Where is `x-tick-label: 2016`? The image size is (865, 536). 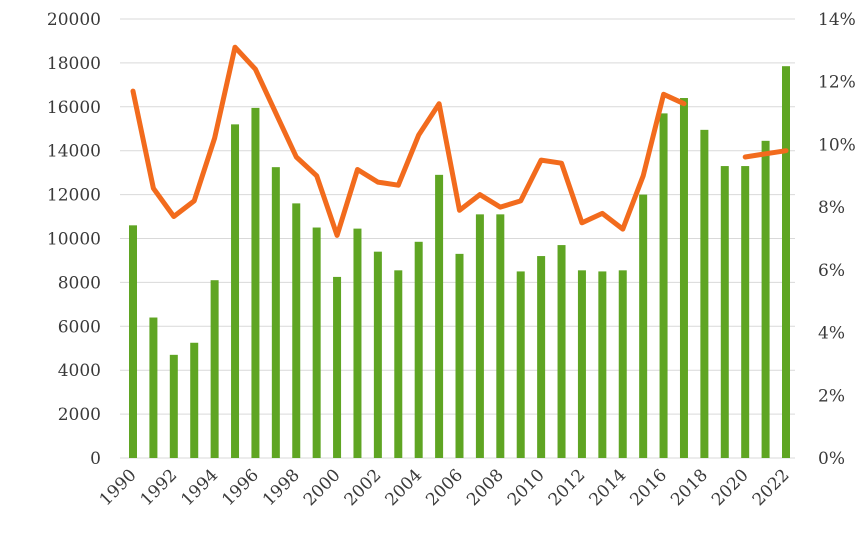
x-tick-label: 2016 is located at coordinates (648, 487).